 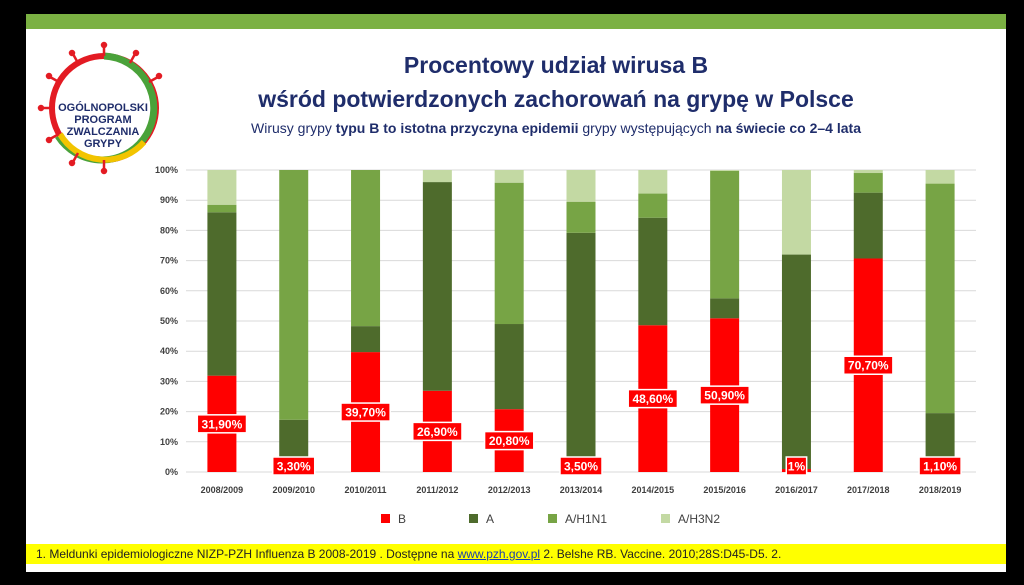 I want to click on y-tick-label: 80%, so click(x=169, y=230).